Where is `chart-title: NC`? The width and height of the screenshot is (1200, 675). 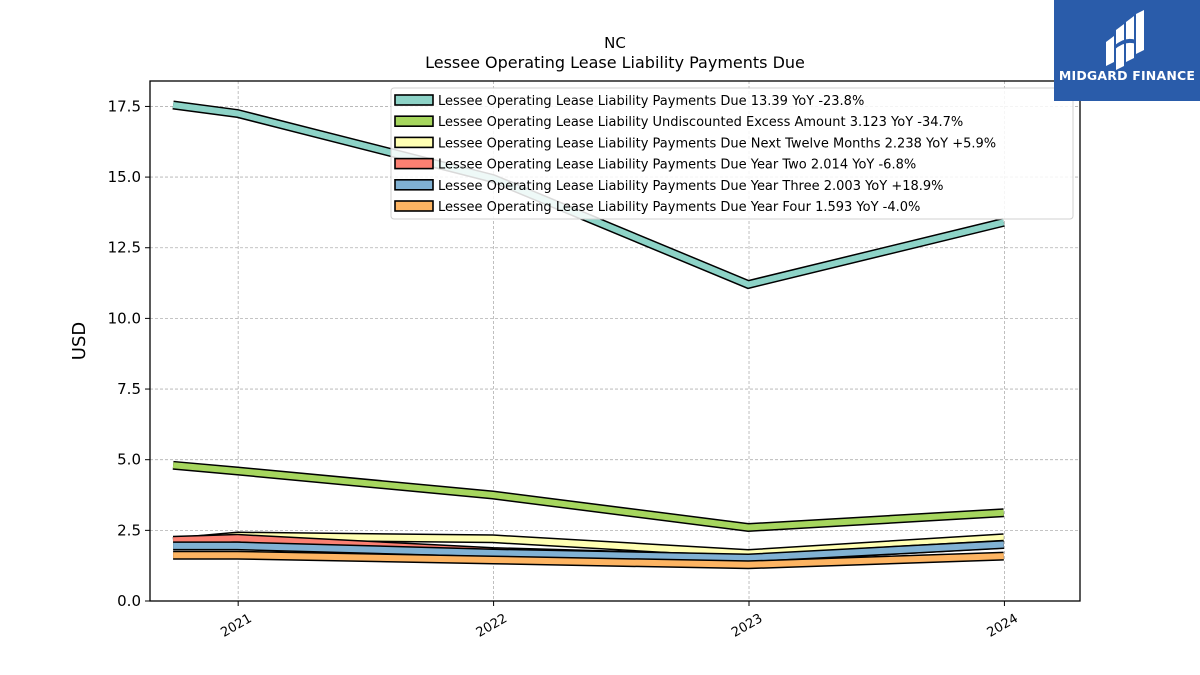
chart-title: NC is located at coordinates (615, 43).